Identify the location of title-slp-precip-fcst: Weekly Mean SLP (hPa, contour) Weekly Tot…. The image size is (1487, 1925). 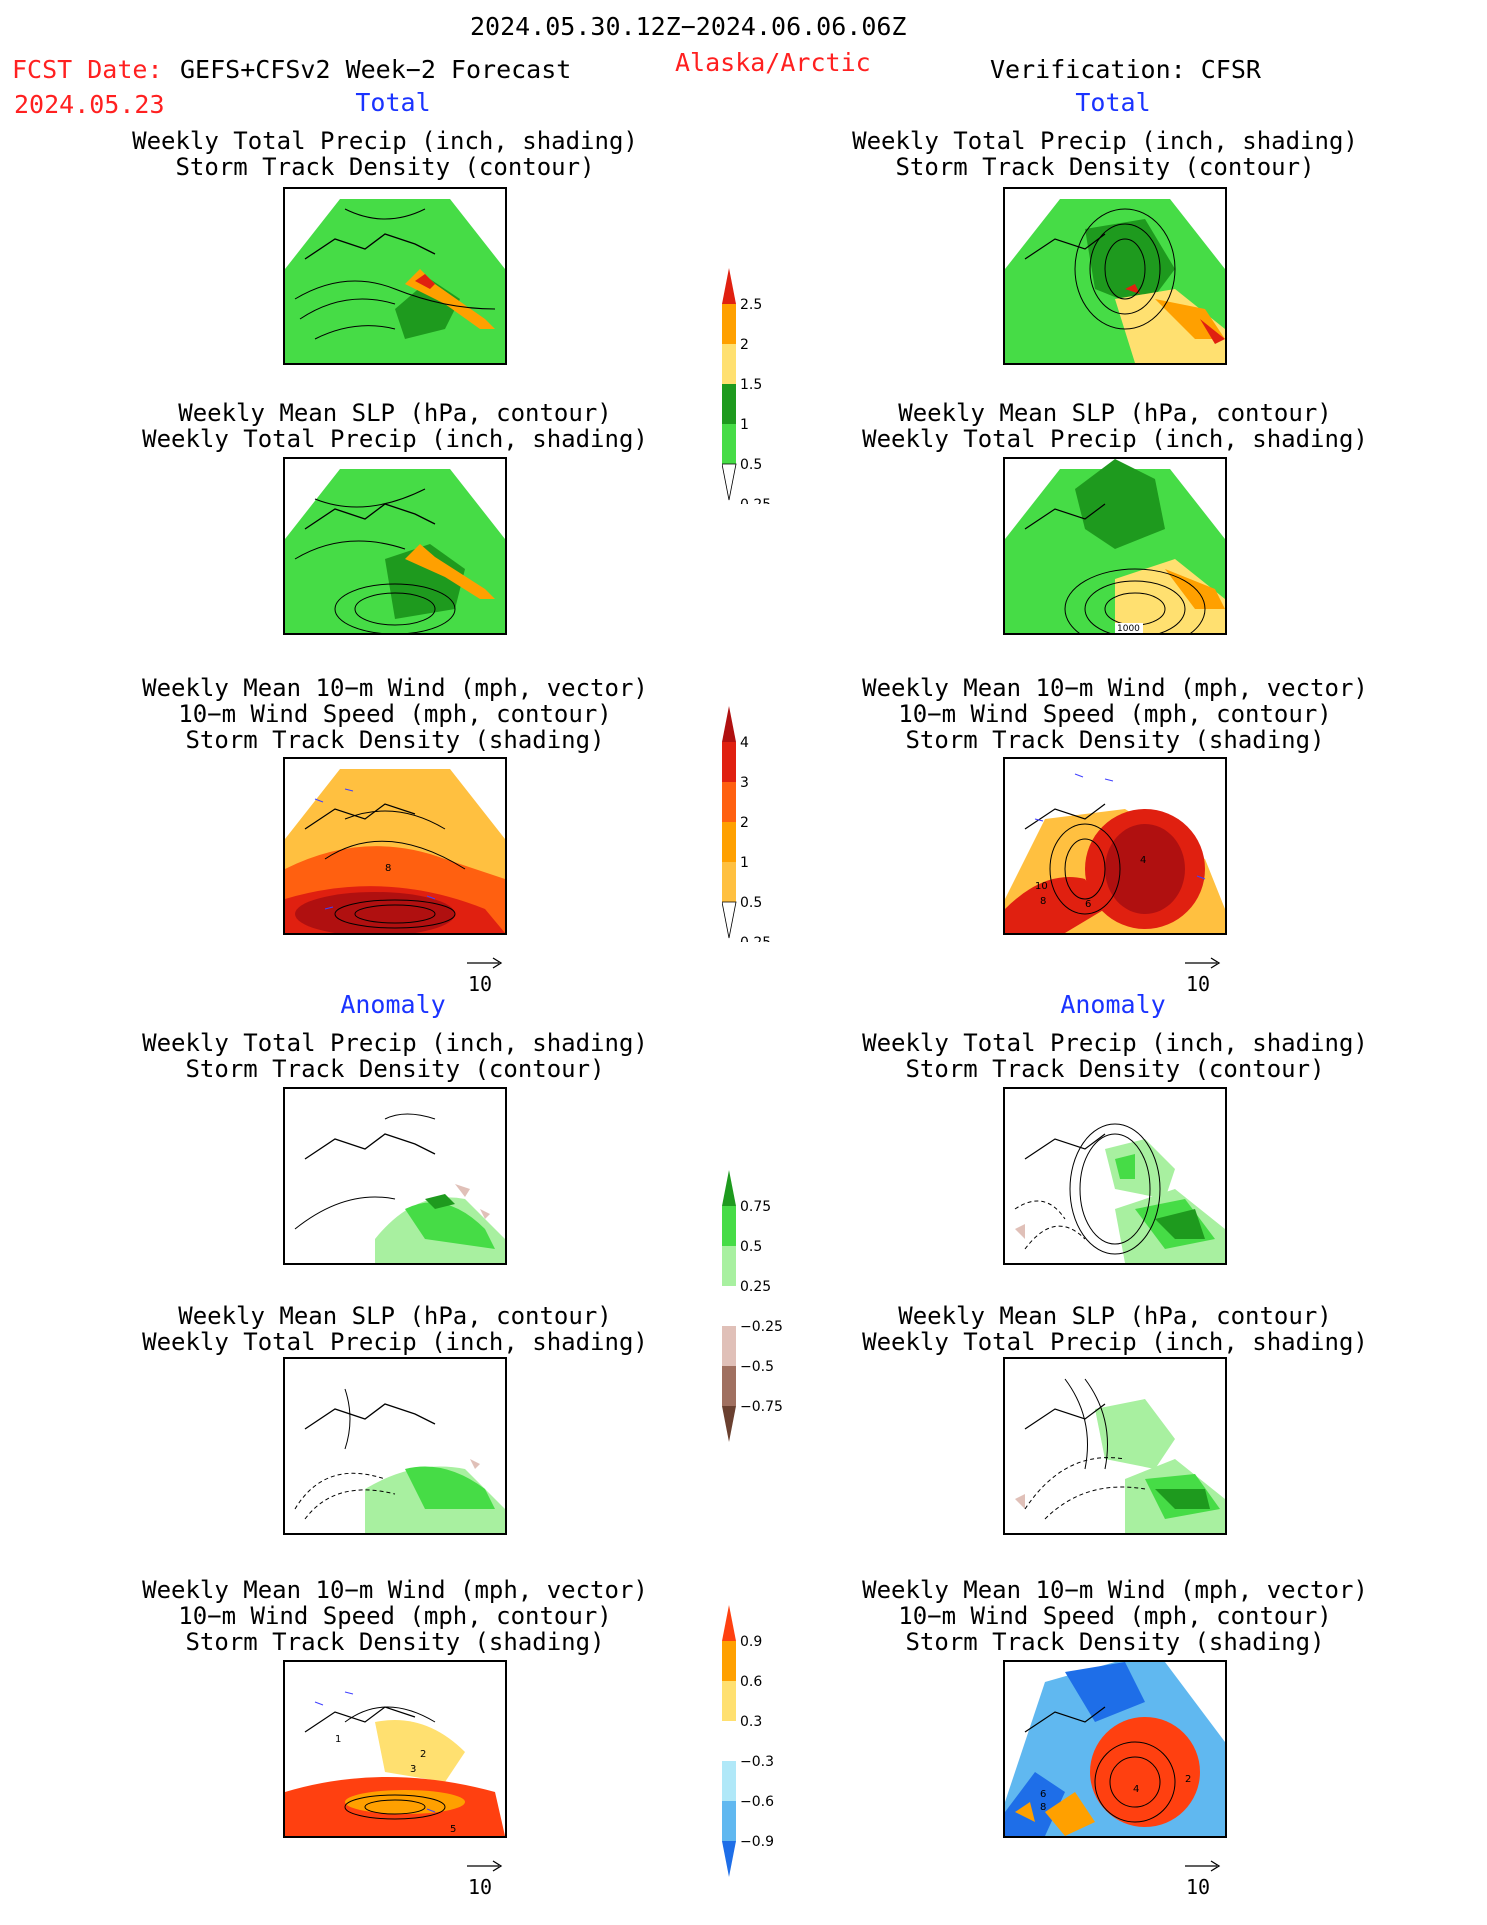
(395, 426).